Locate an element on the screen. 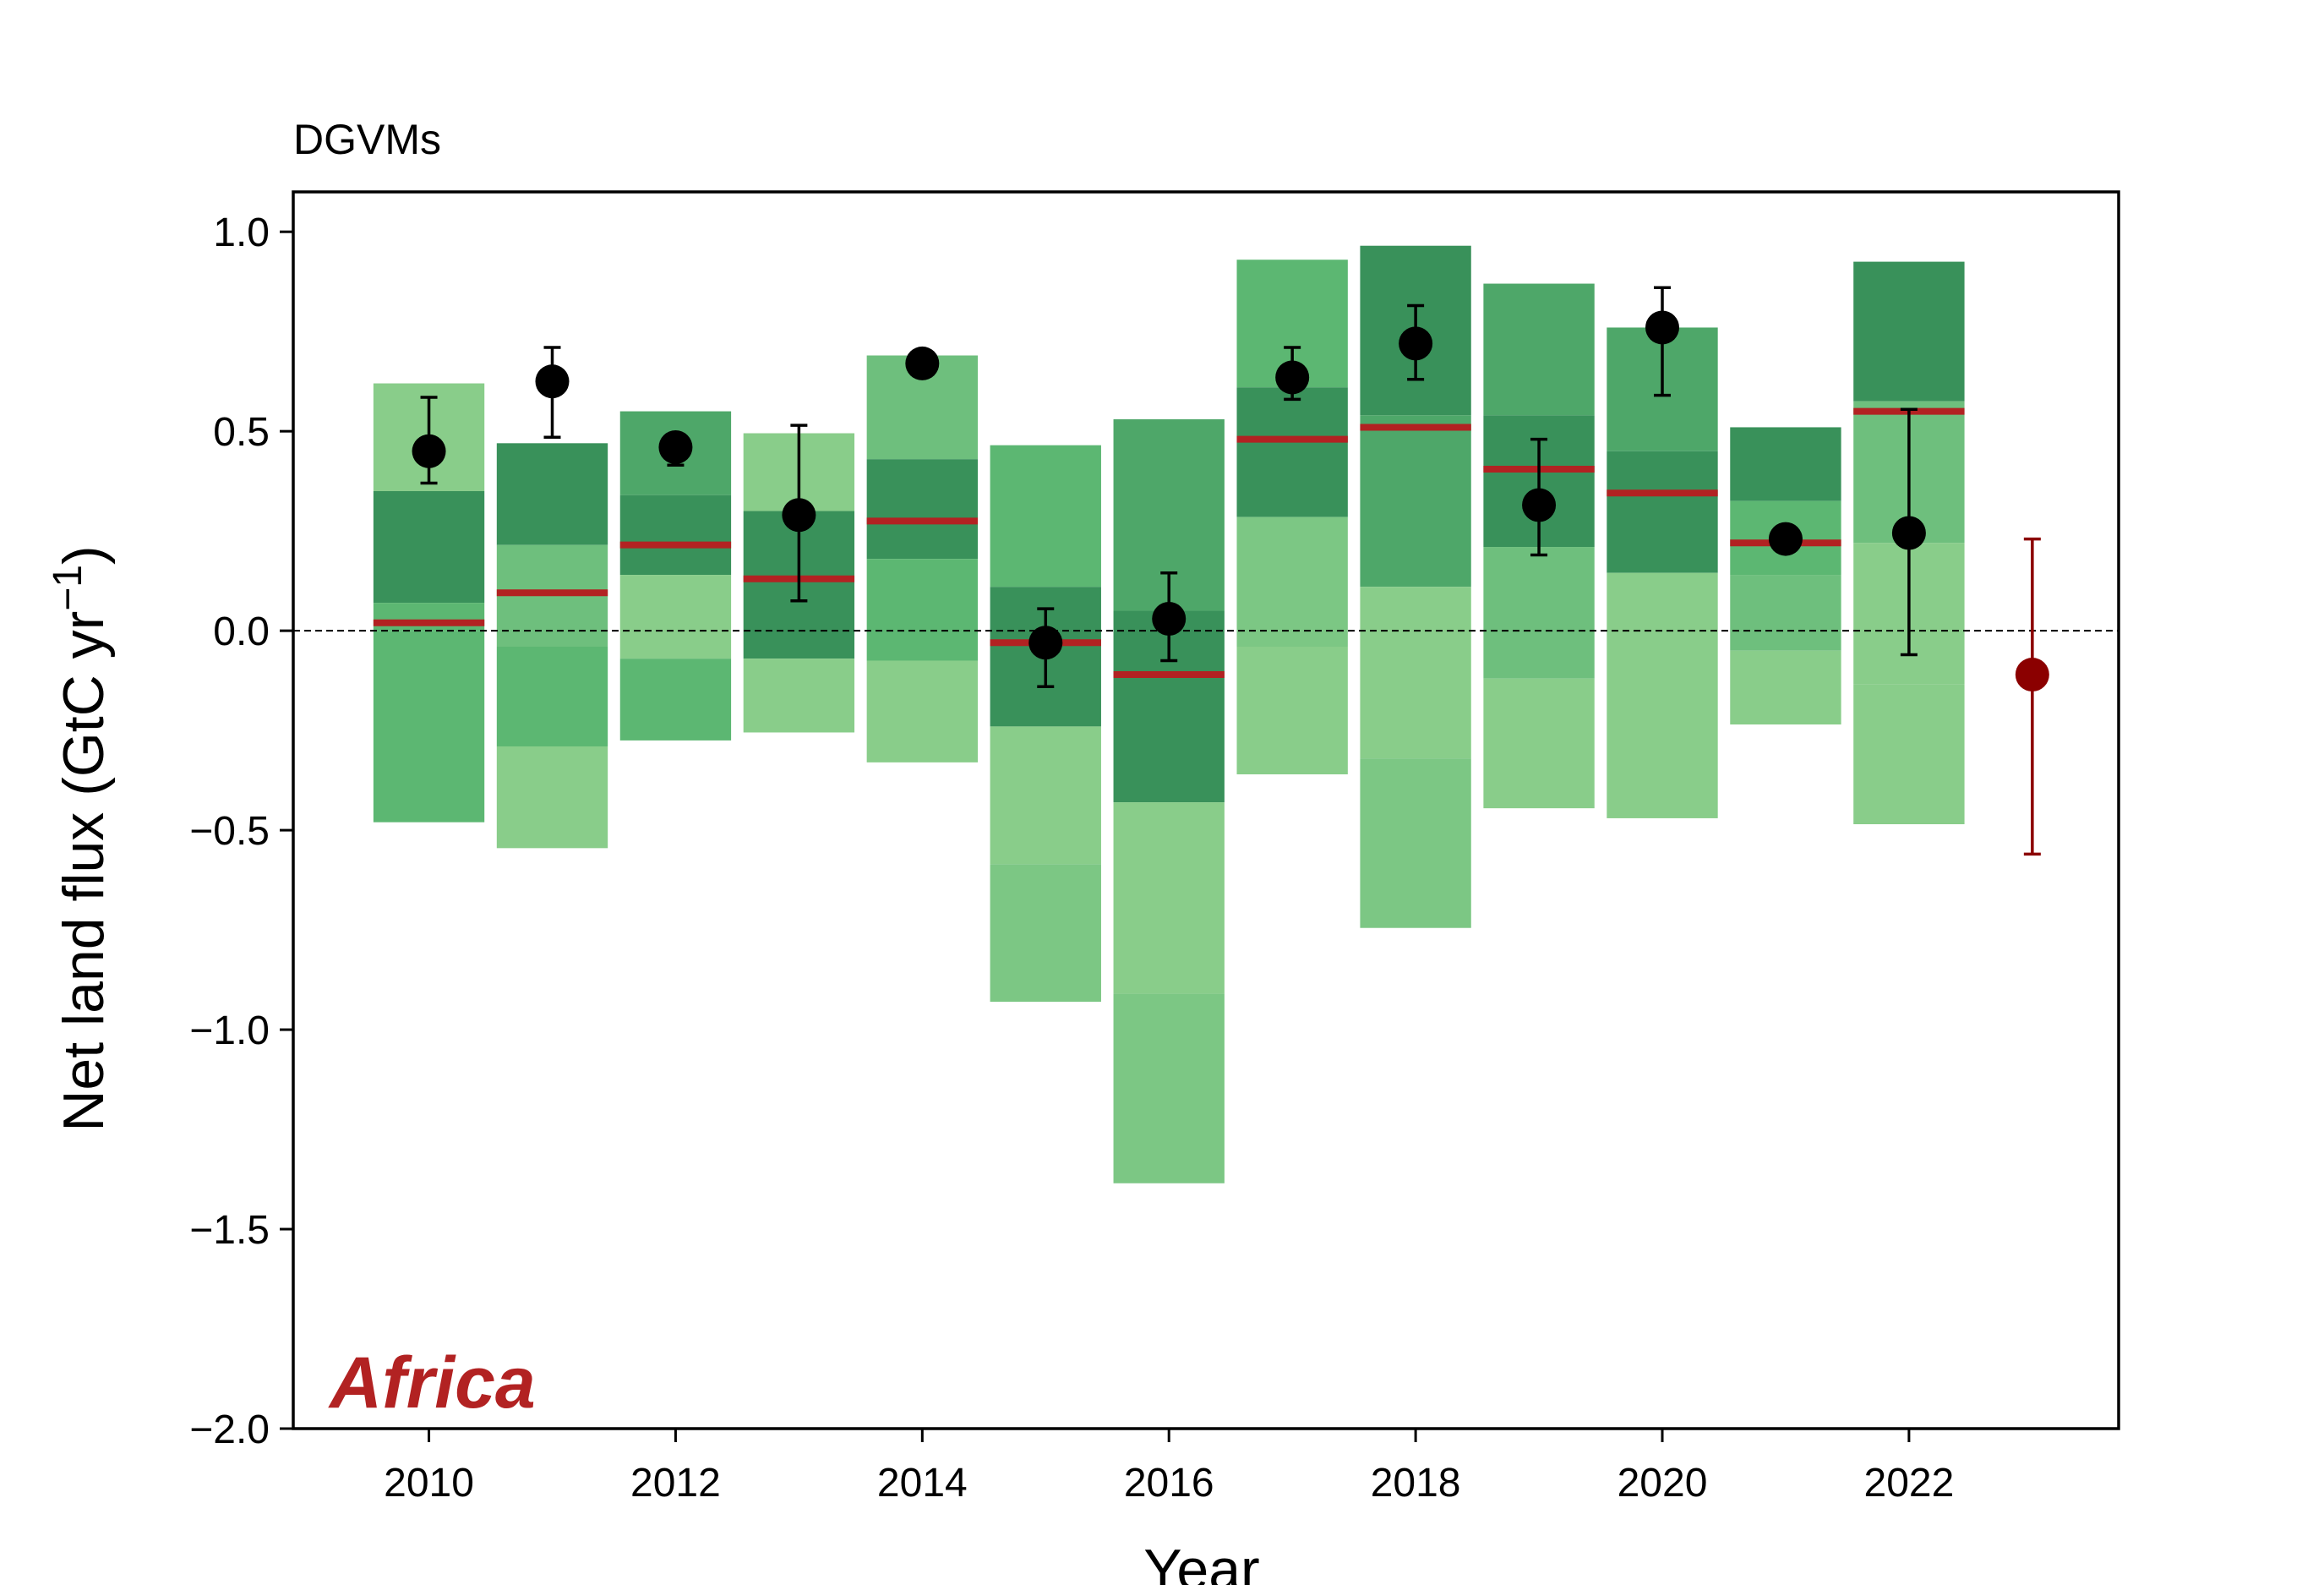  obs-point-2016 is located at coordinates (1169, 618).